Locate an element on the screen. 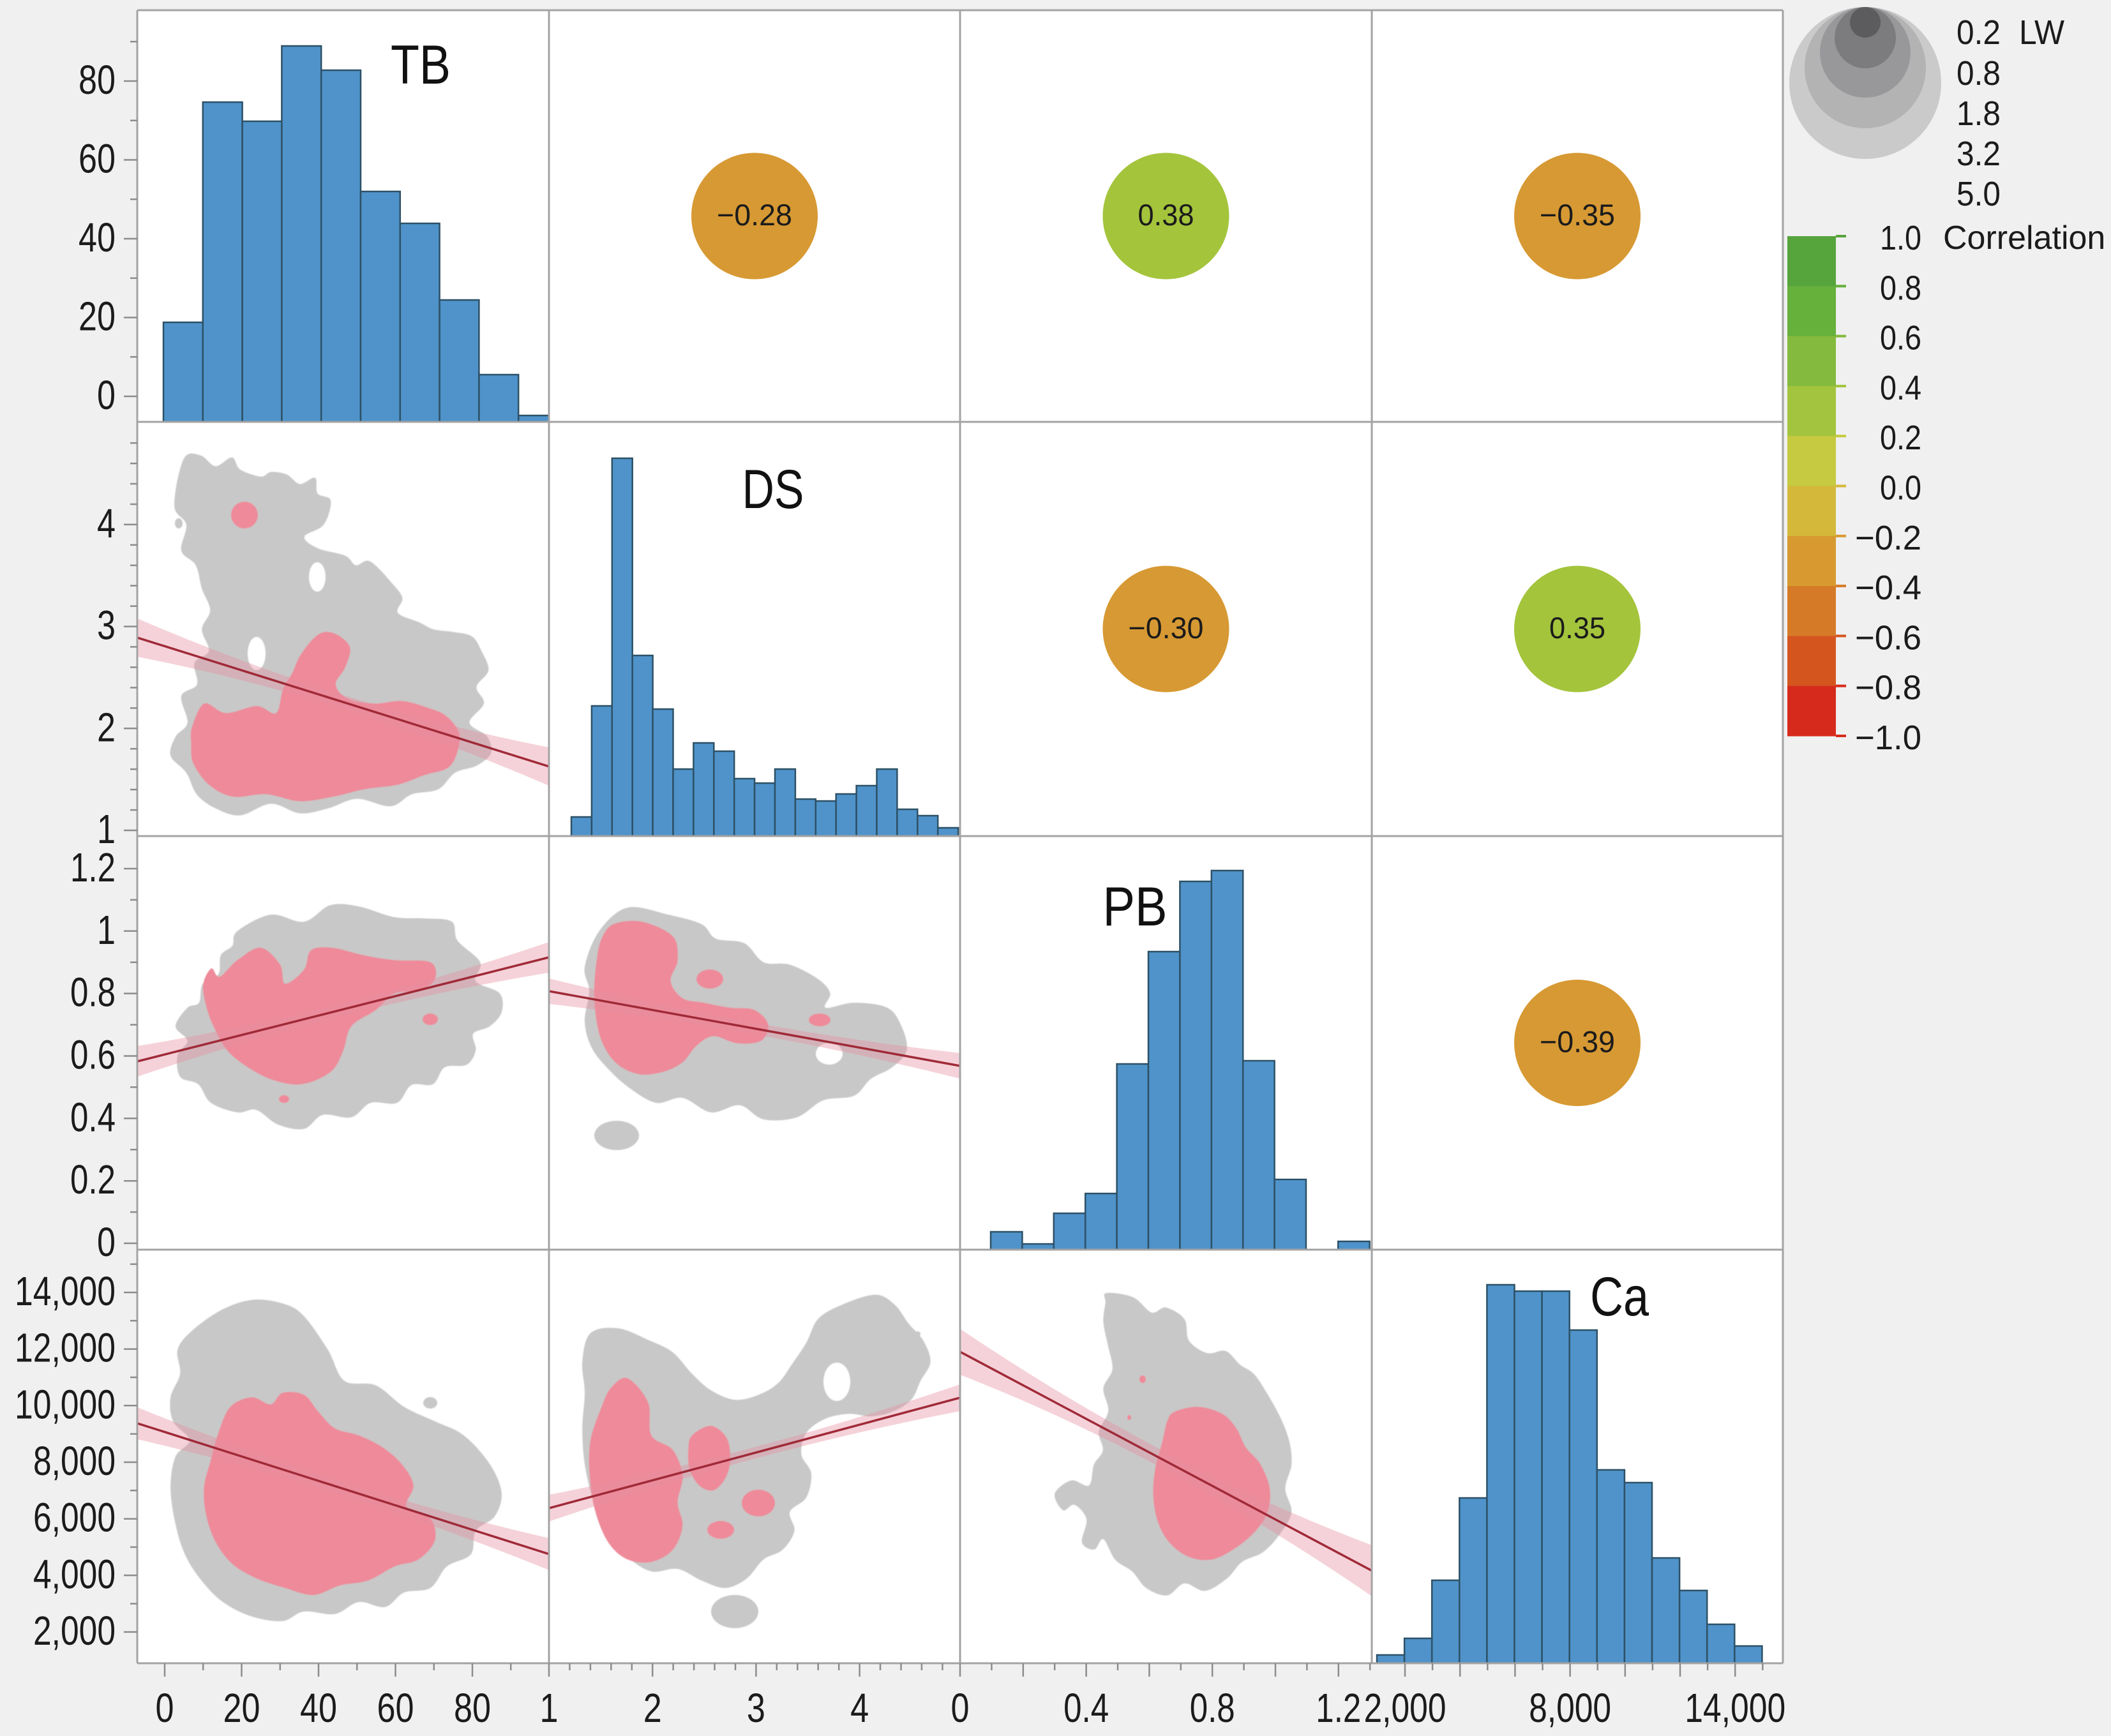 The image size is (2111, 1736). svg-text: −0.39 is located at coordinates (1577, 1042).